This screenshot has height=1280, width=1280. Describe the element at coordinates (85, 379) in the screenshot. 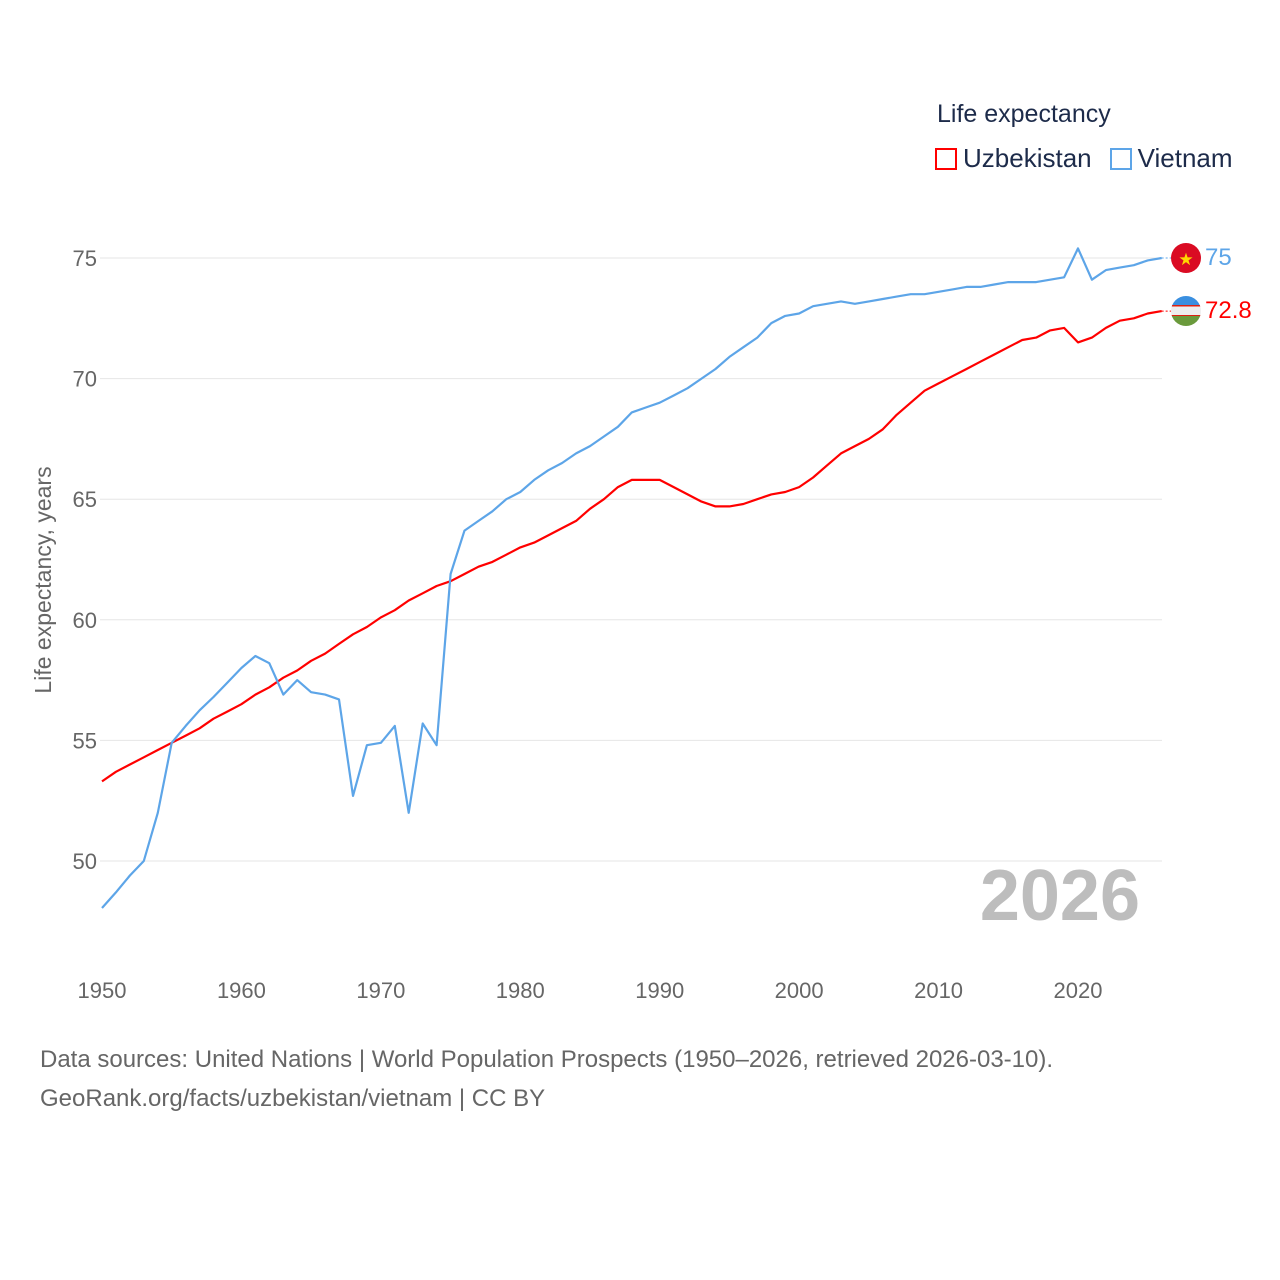

I see `y-tick-label: 70` at that location.